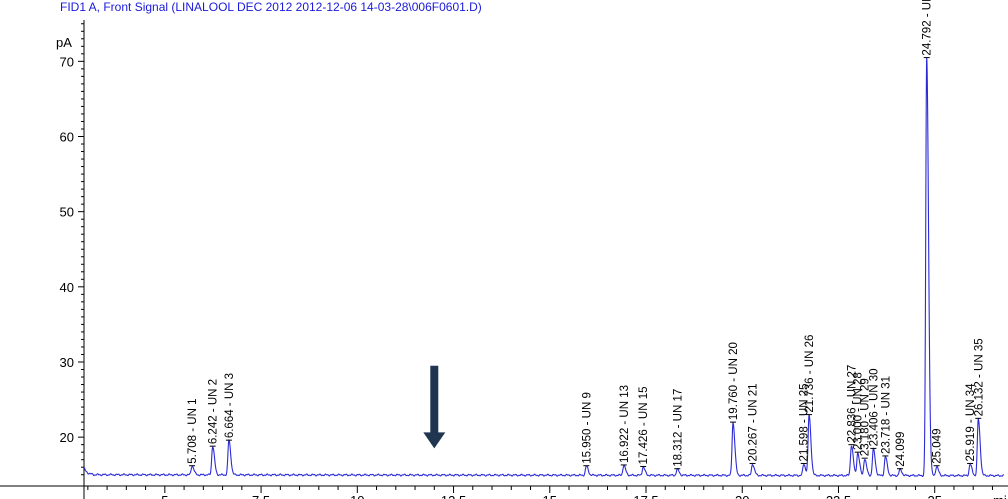  What do you see at coordinates (67, 287) in the screenshot?
I see `y-tick-label: 40` at bounding box center [67, 287].